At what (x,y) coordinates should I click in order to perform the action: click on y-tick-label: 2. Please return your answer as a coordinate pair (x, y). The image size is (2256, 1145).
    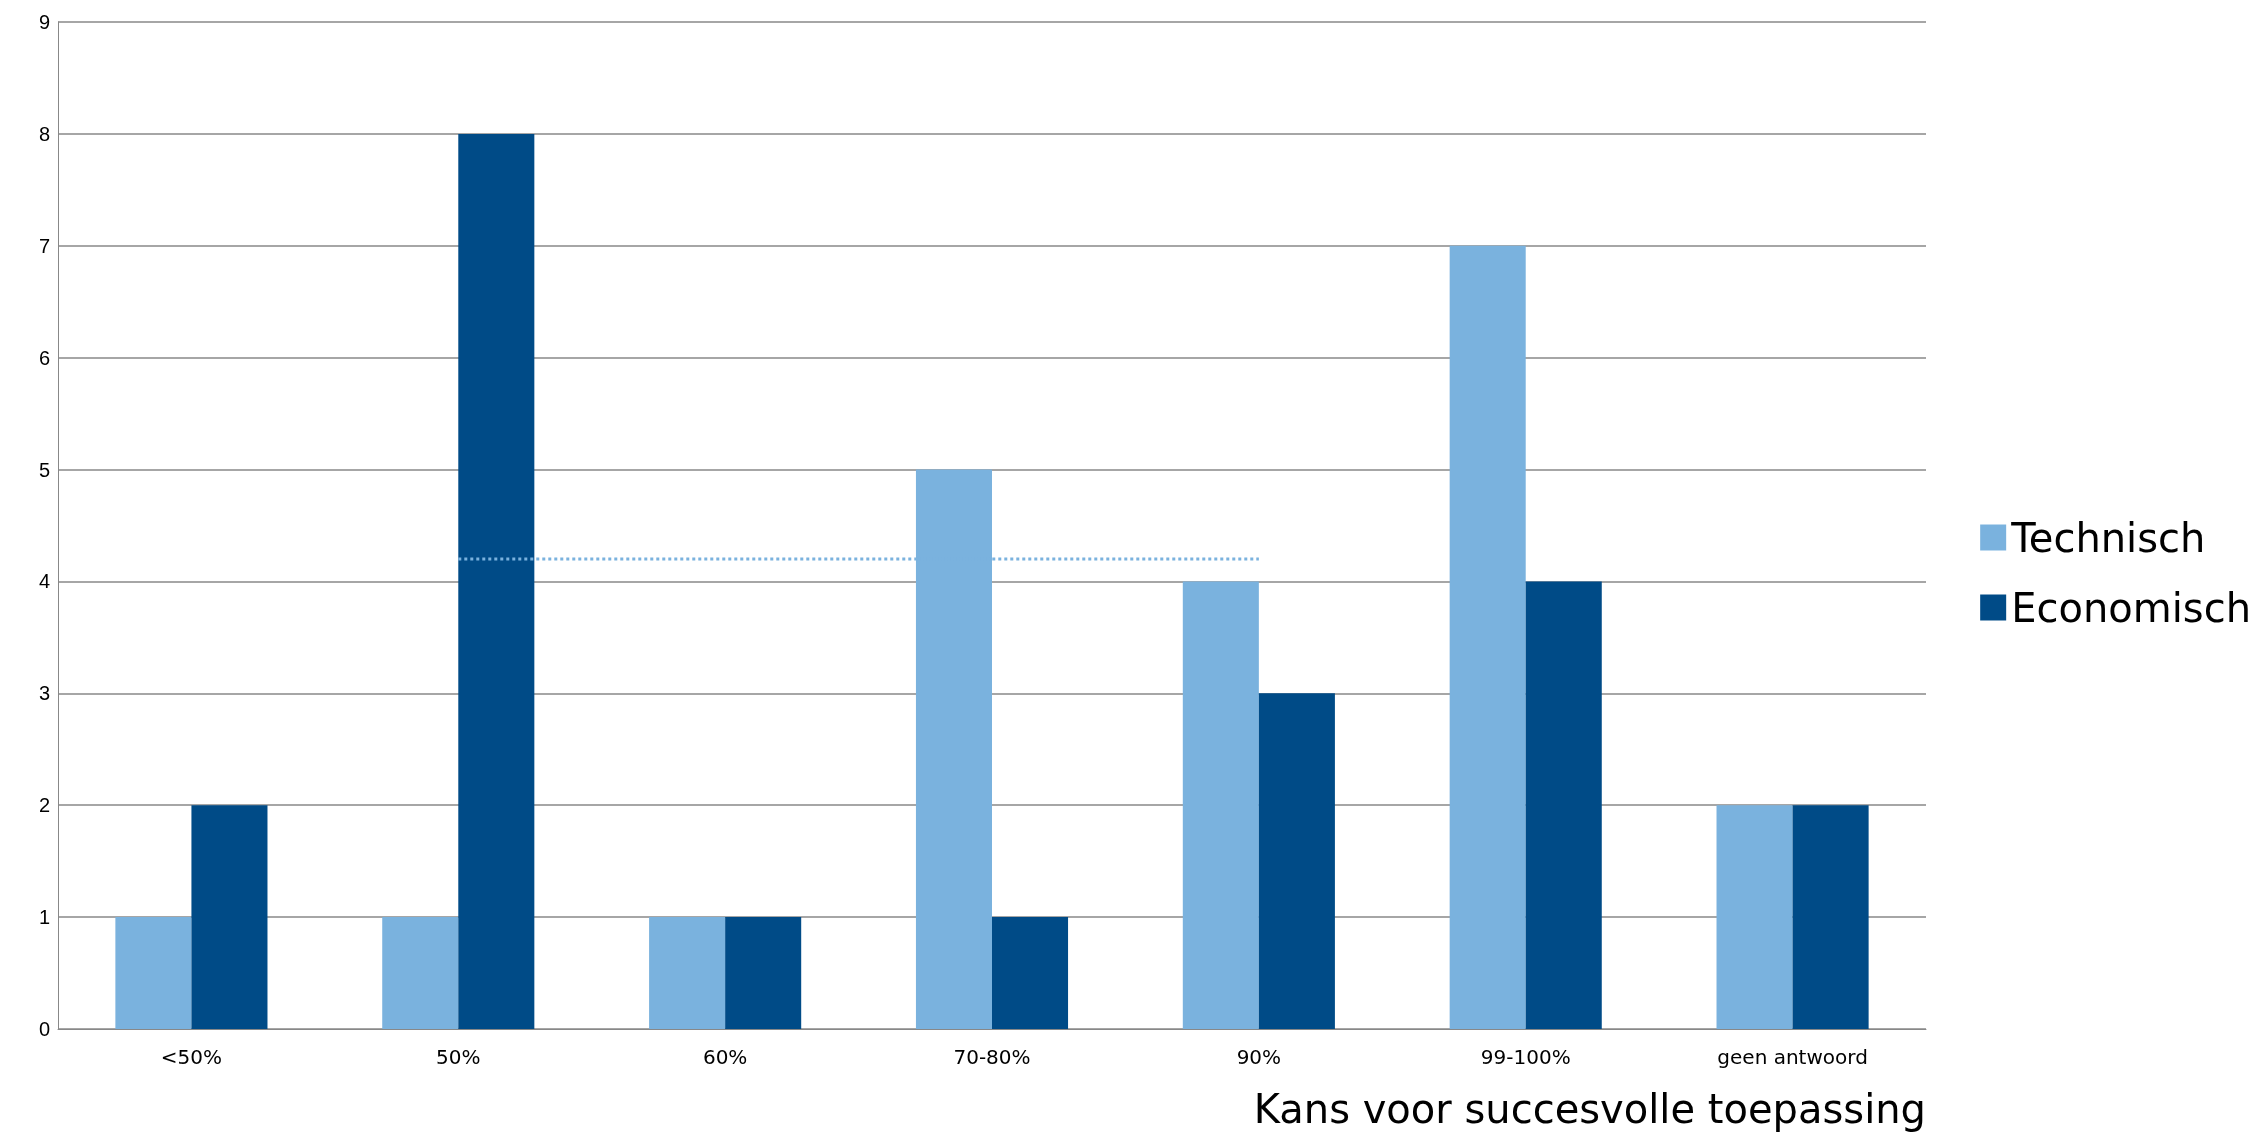
    Looking at the image, I should click on (44, 805).